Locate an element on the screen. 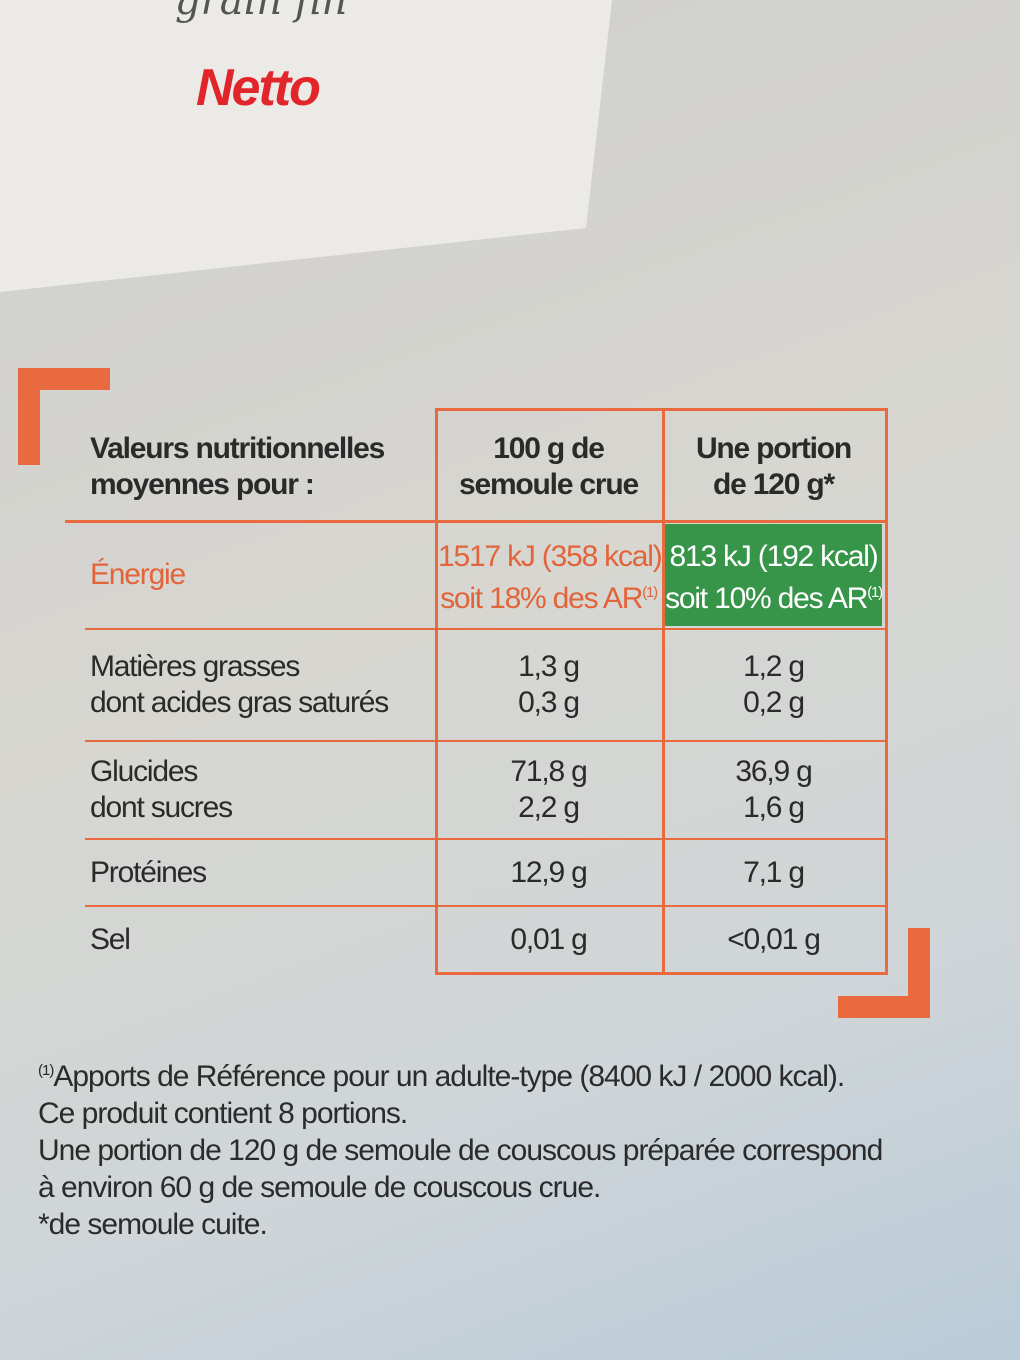 This screenshot has width=1020, height=1360. cell-text: dont sucres is located at coordinates (161, 807).